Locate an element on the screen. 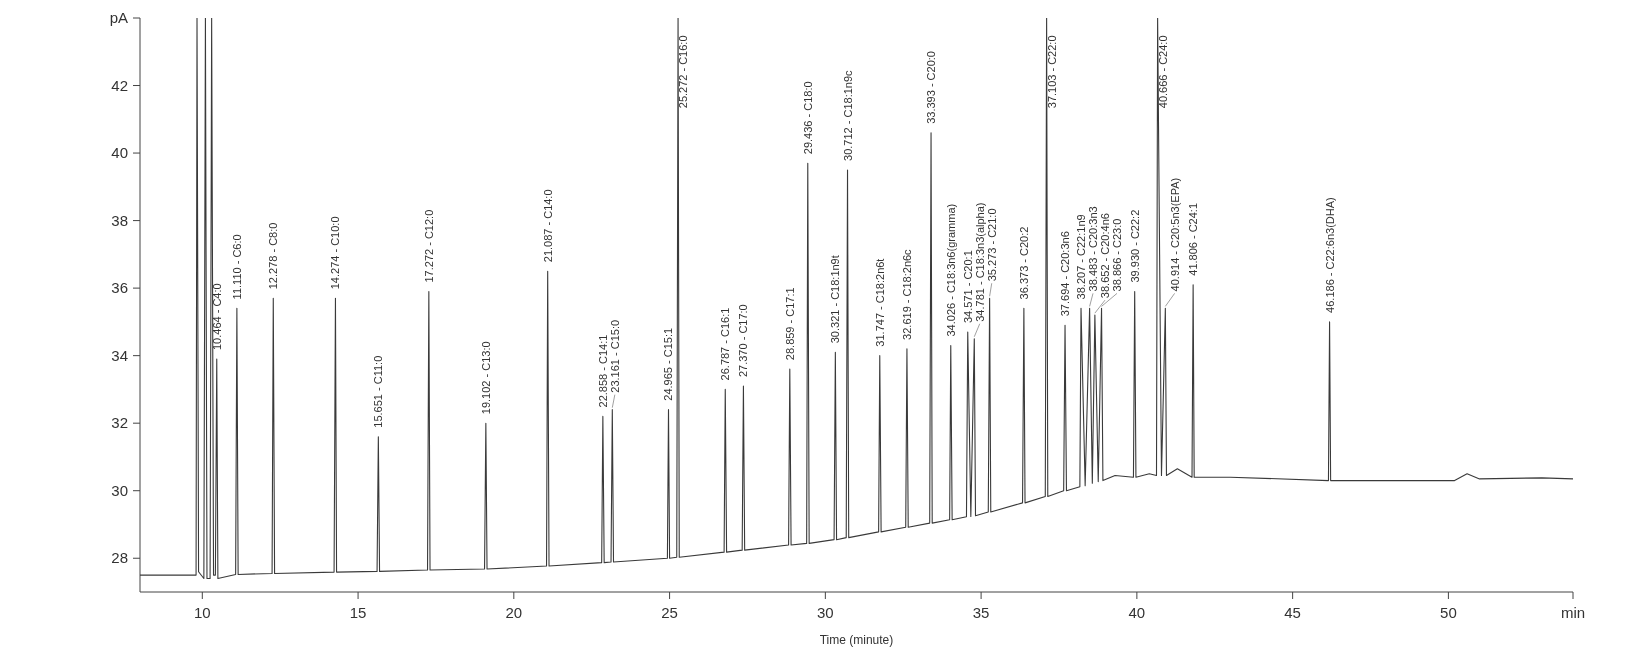  annotation: 35.273 - C21:0 is located at coordinates (991, 245).